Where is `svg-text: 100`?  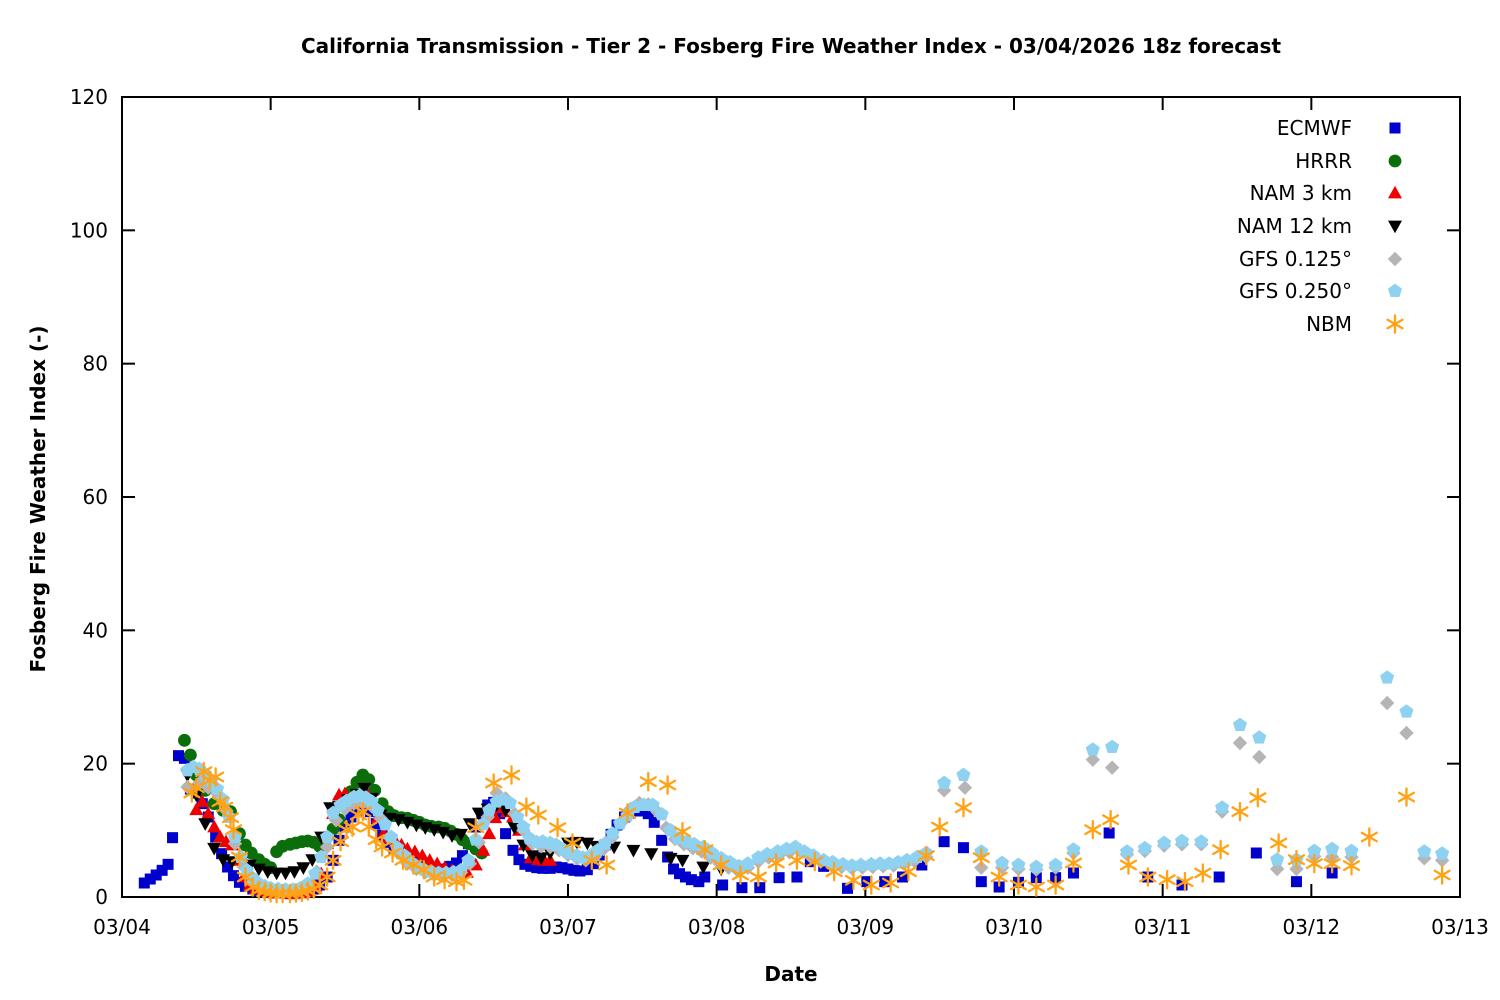
svg-text: 100 is located at coordinates (89, 230).